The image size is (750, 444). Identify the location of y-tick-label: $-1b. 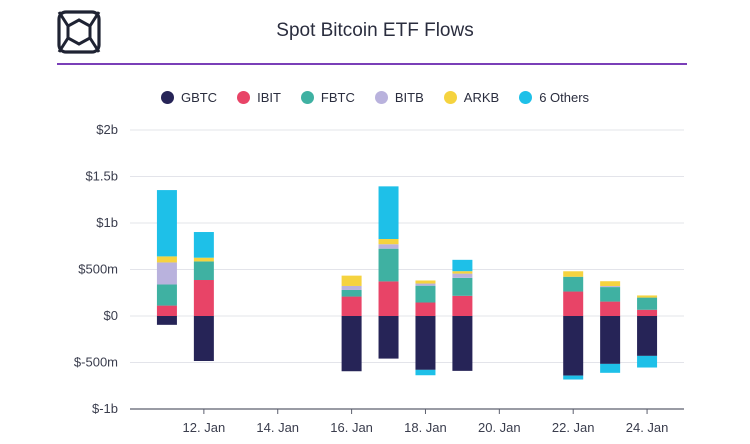
(105, 408).